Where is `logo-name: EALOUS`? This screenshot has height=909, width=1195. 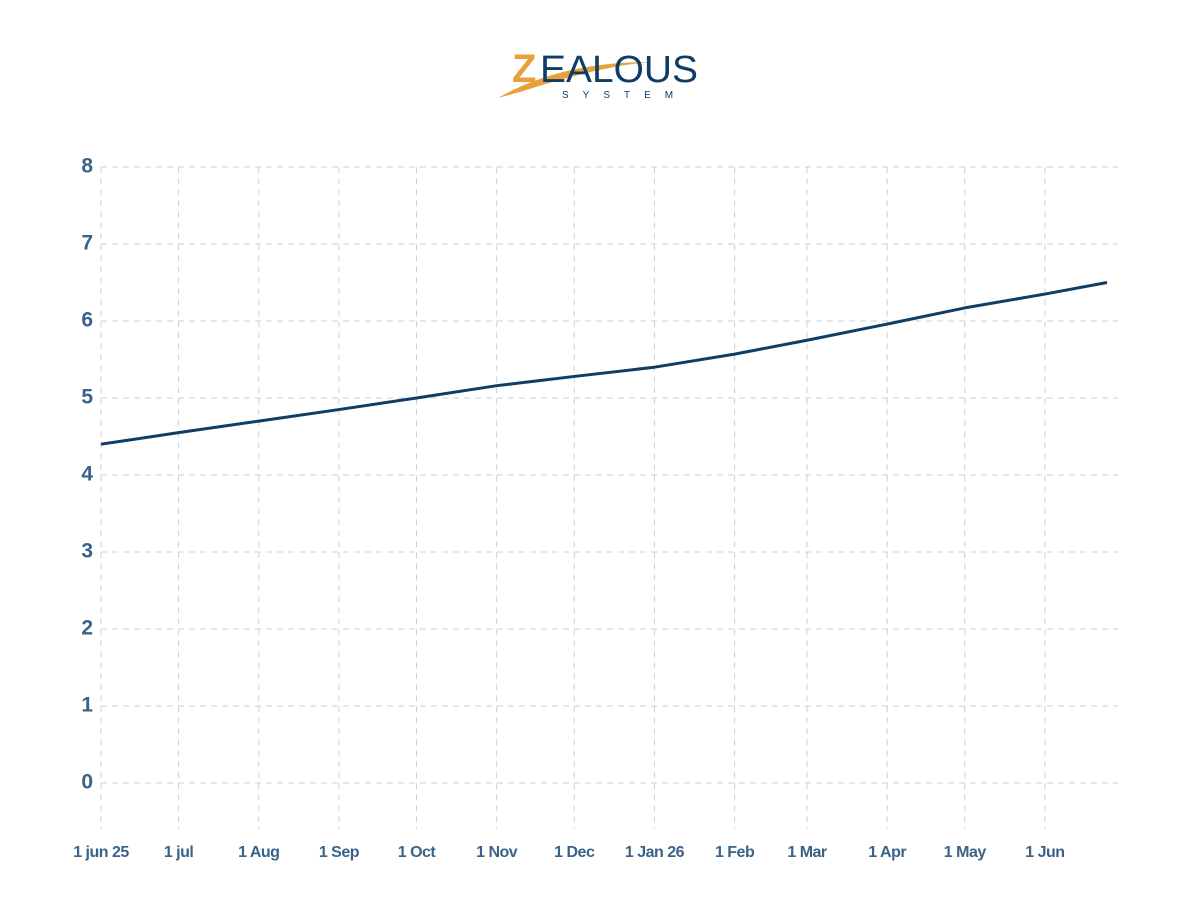
logo-name: EALOUS is located at coordinates (619, 70).